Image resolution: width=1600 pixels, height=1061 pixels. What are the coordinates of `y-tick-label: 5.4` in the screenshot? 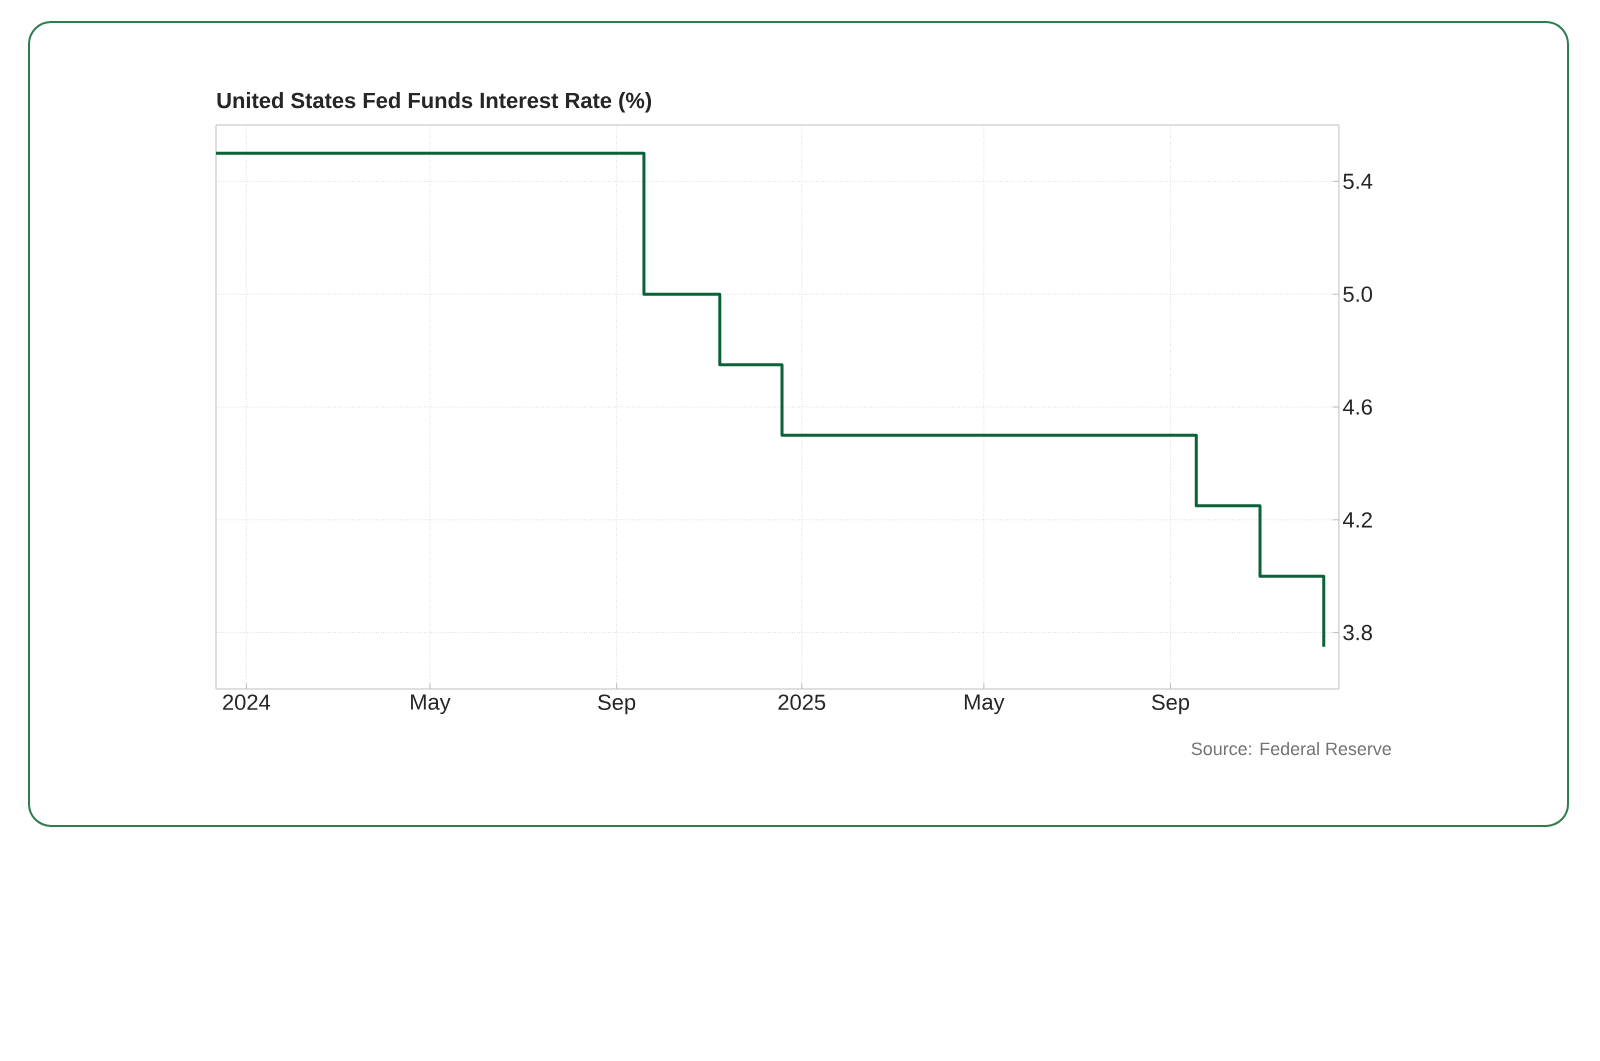 It's located at (1358, 181).